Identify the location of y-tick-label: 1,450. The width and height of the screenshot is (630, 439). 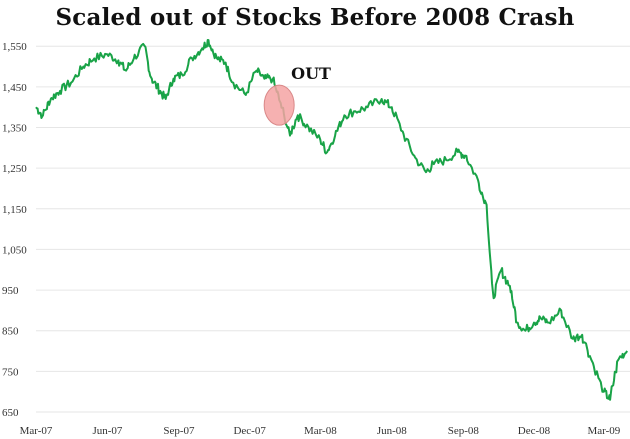
(14, 88).